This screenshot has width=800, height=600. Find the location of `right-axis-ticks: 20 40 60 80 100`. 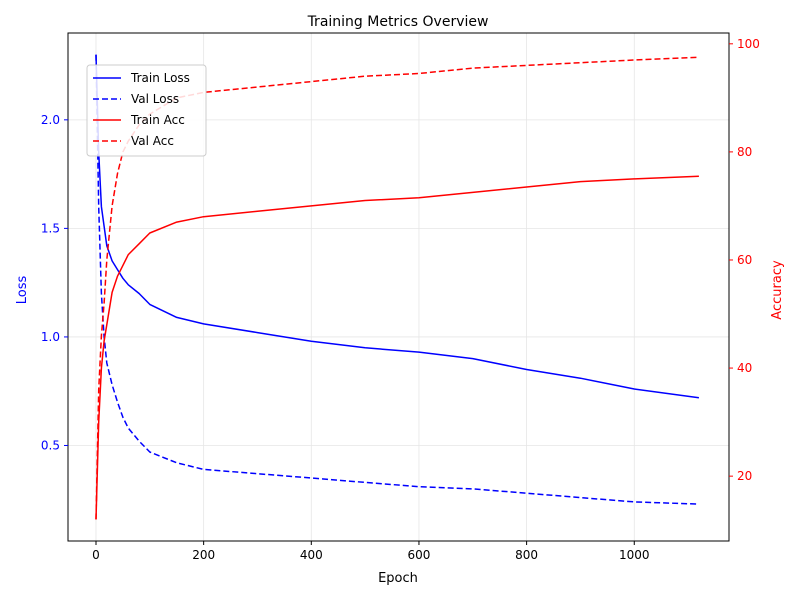

right-axis-ticks: 20 40 60 80 100 is located at coordinates (744, 260).